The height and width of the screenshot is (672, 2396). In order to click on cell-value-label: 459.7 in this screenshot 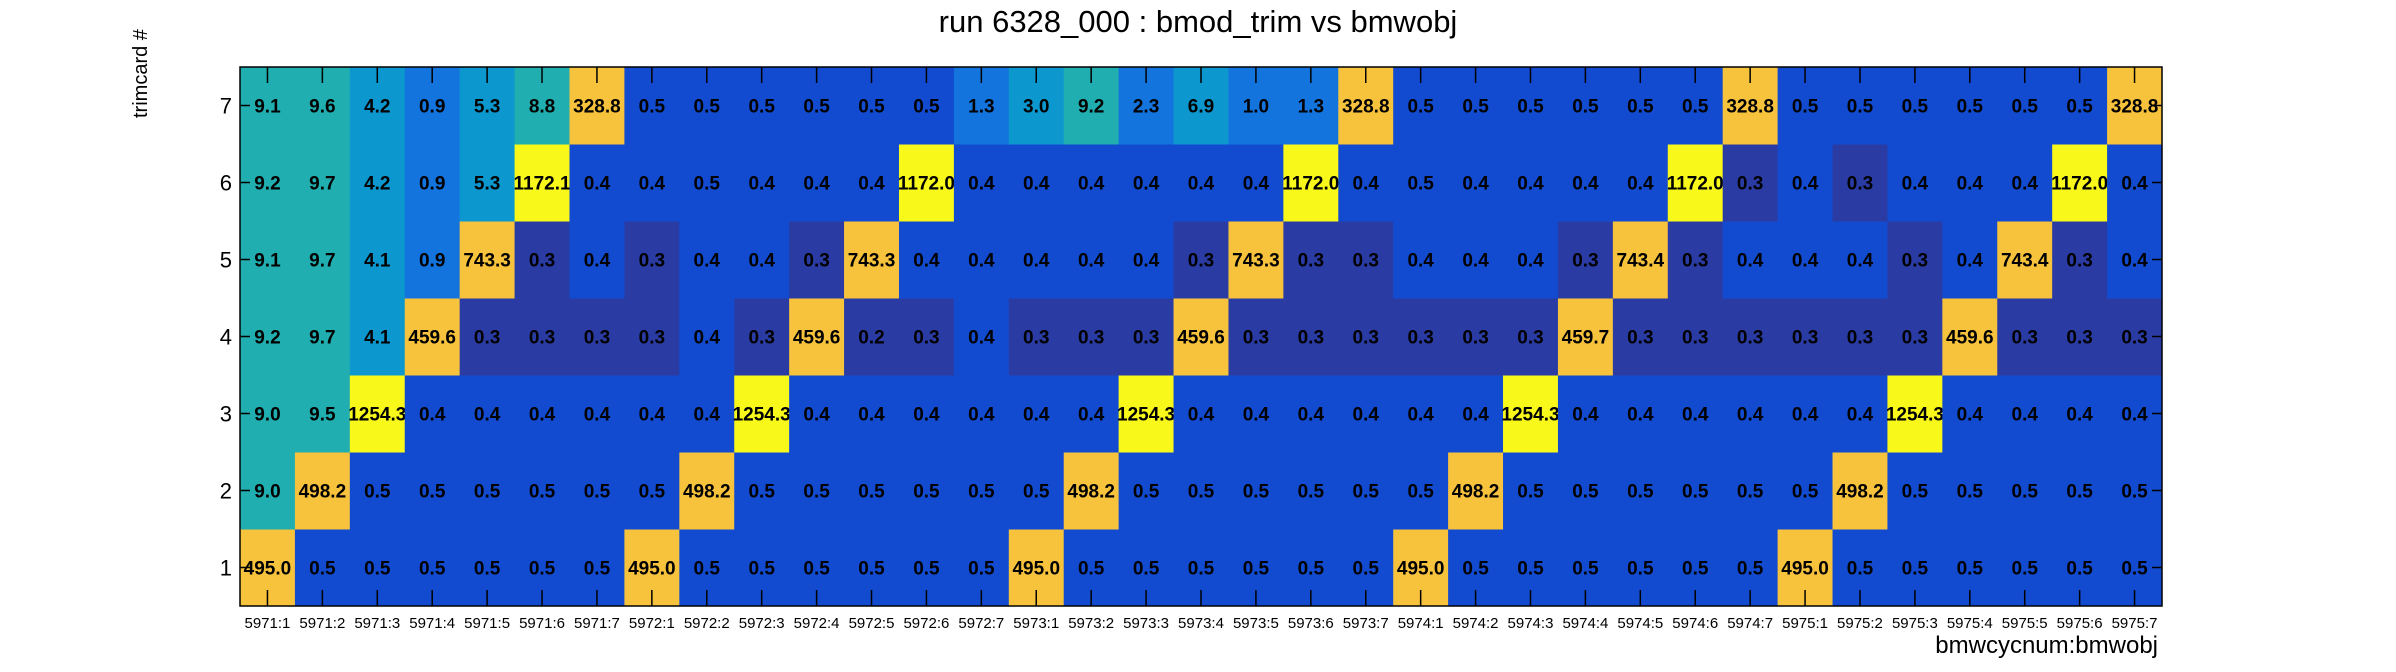, I will do `click(1586, 338)`.